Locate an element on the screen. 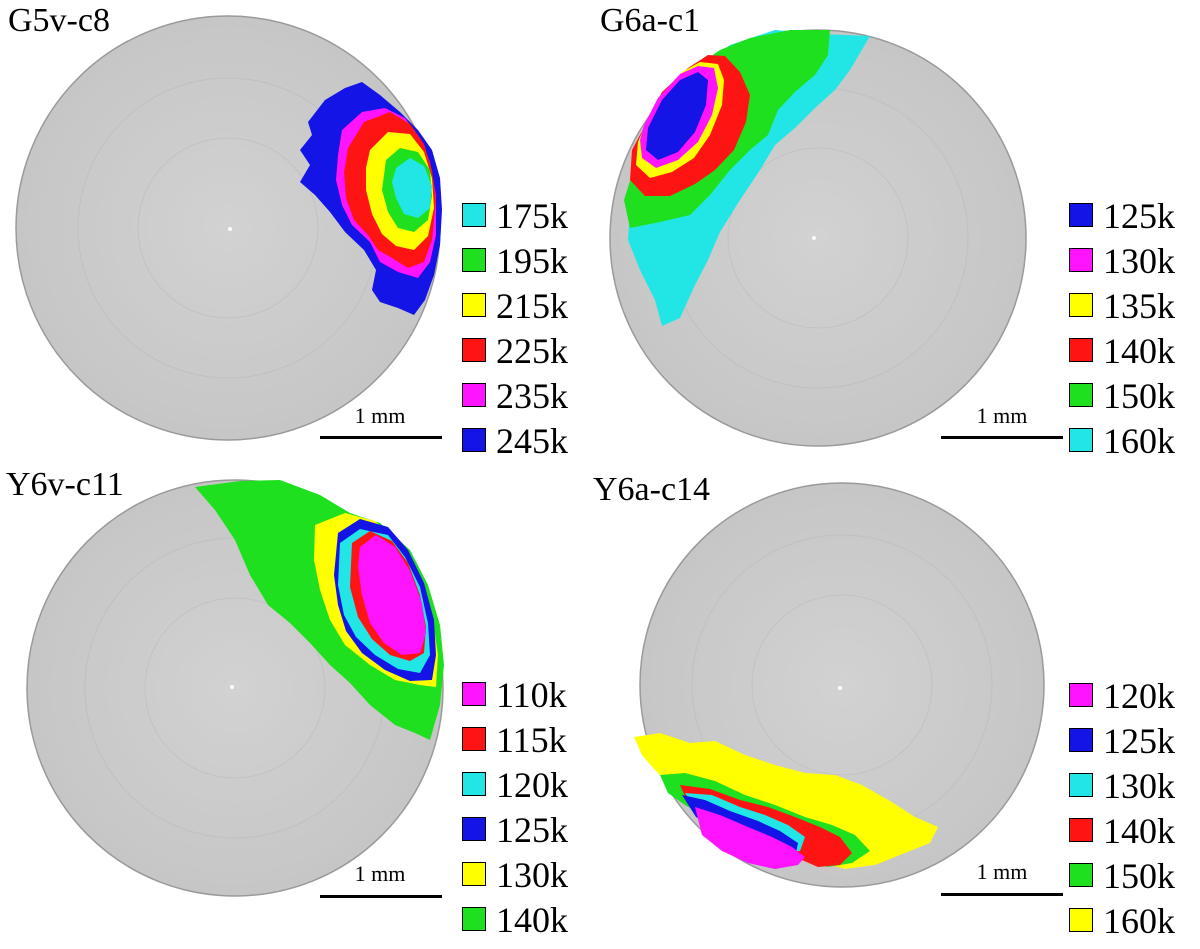  panel-title: Y6v-c11 is located at coordinates (65, 484).